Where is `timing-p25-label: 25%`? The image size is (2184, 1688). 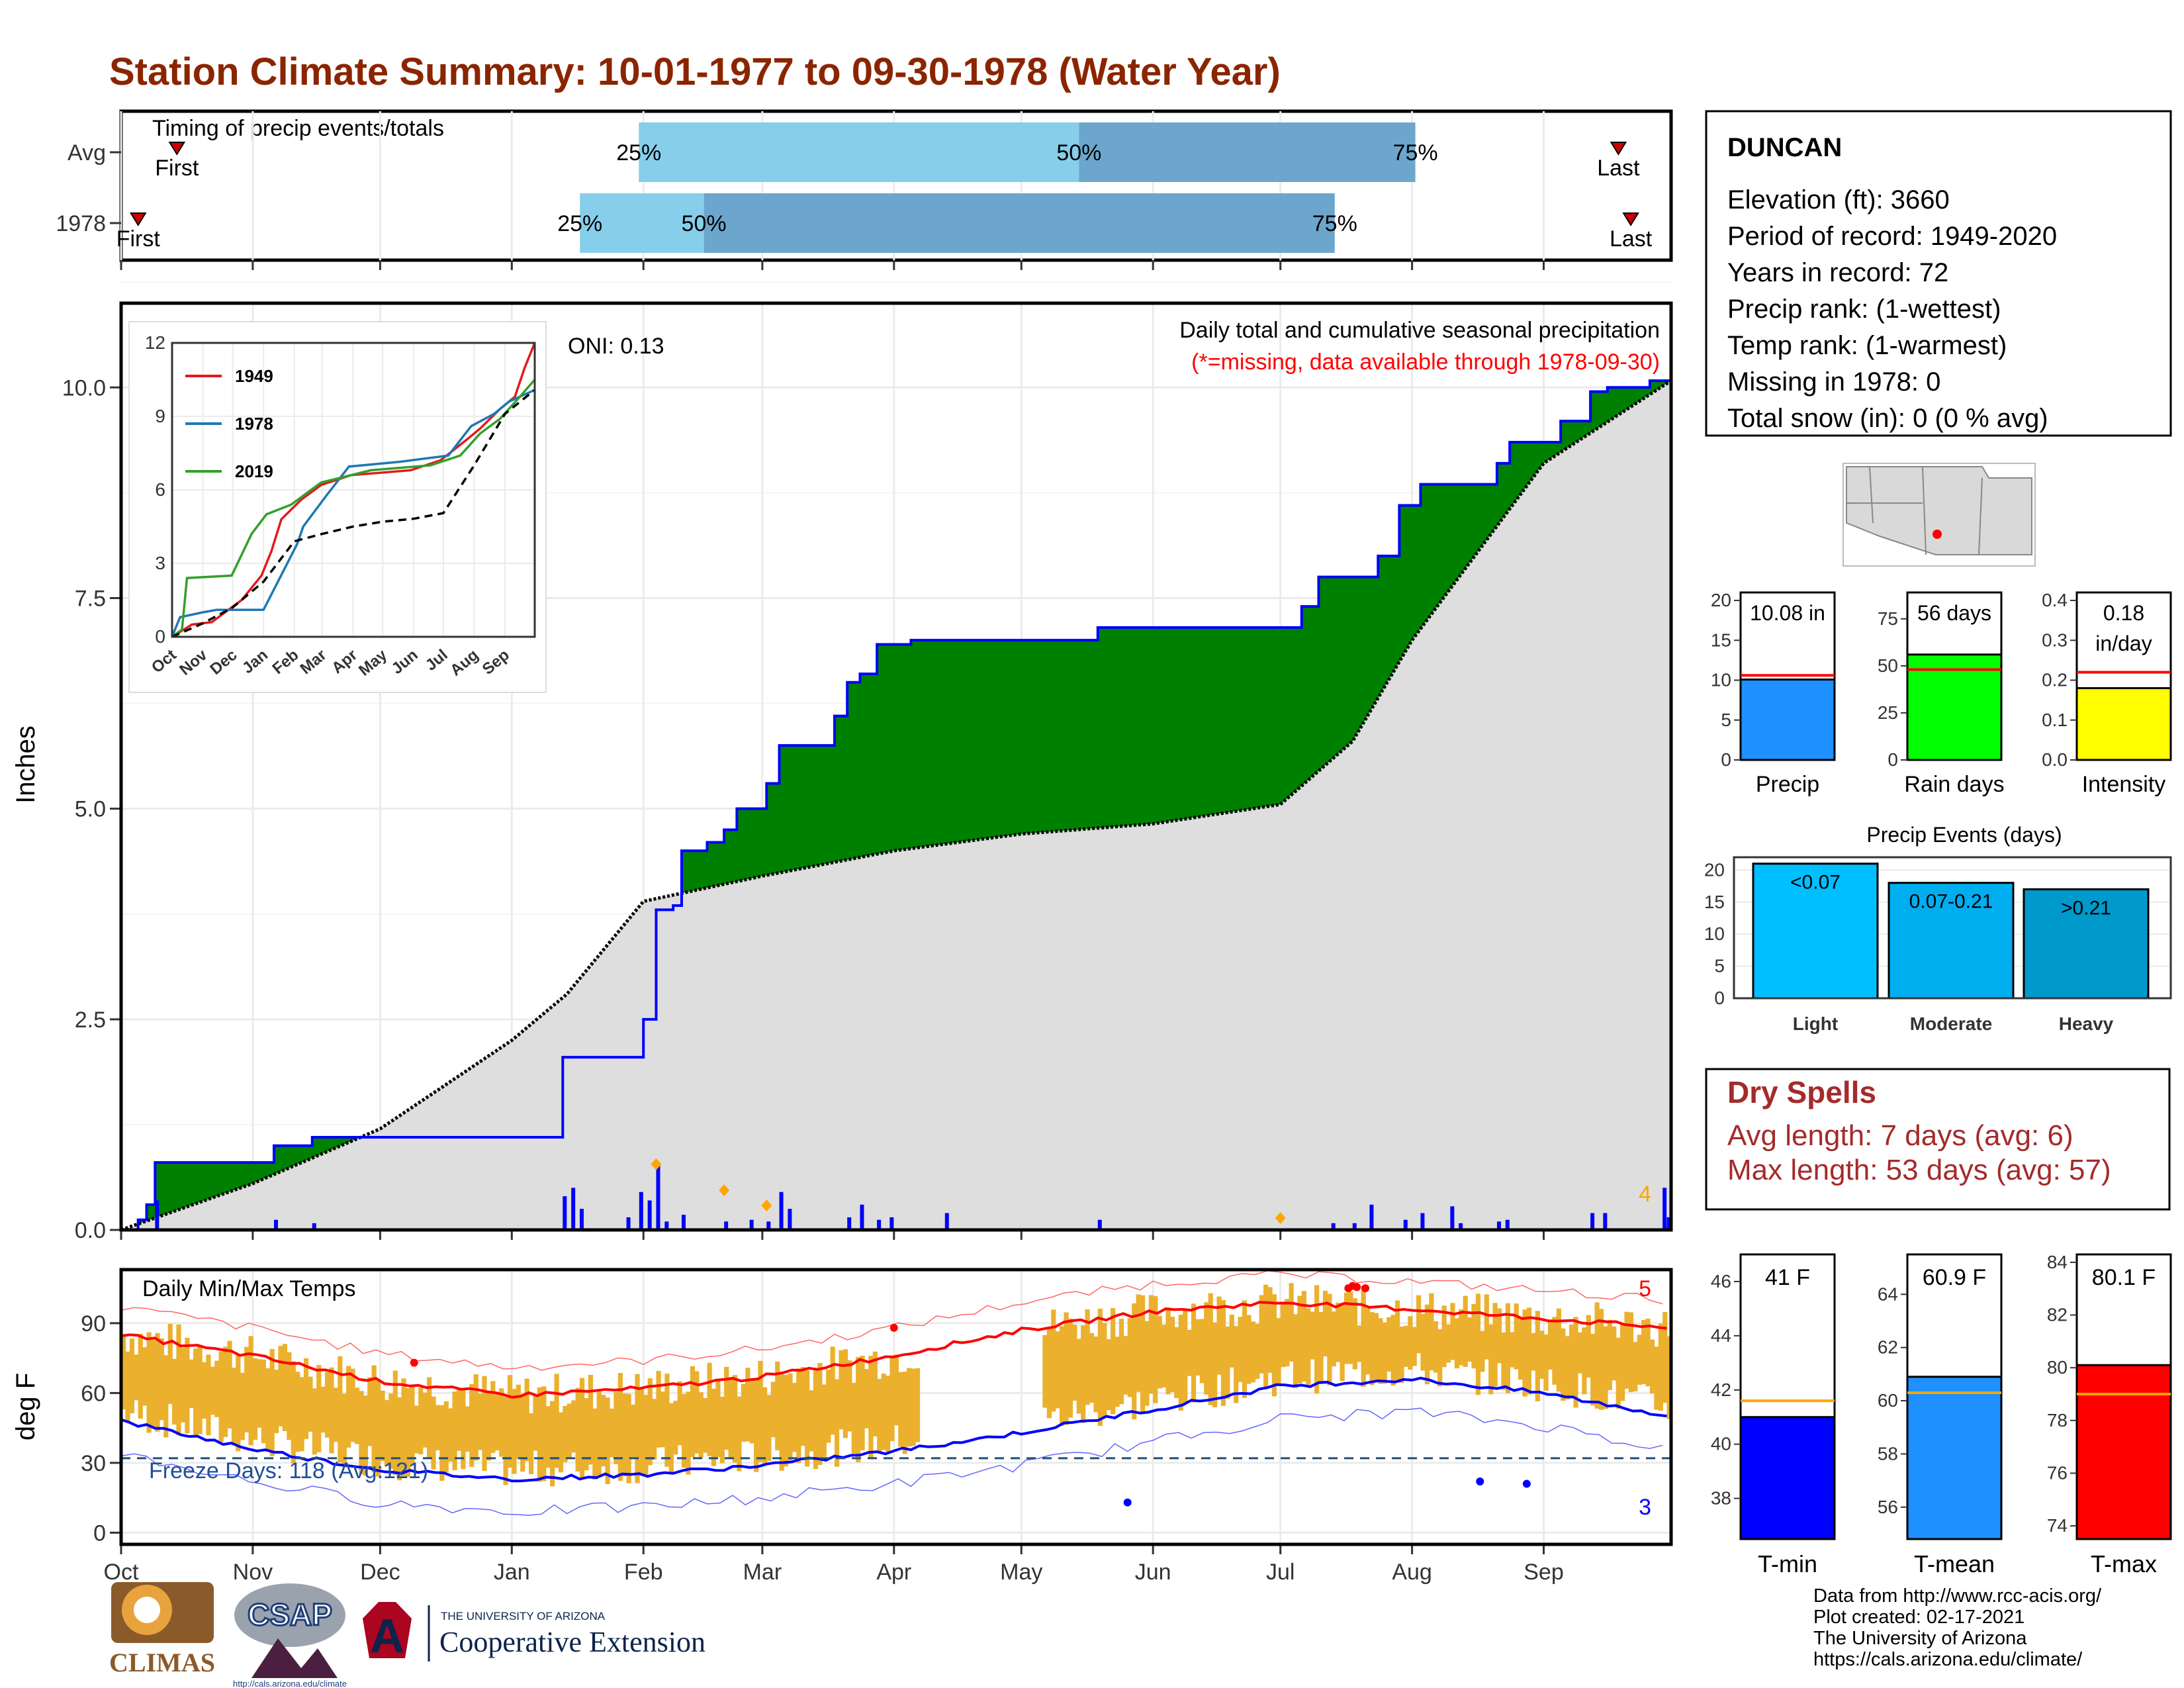 timing-p25-label: 25% is located at coordinates (579, 223).